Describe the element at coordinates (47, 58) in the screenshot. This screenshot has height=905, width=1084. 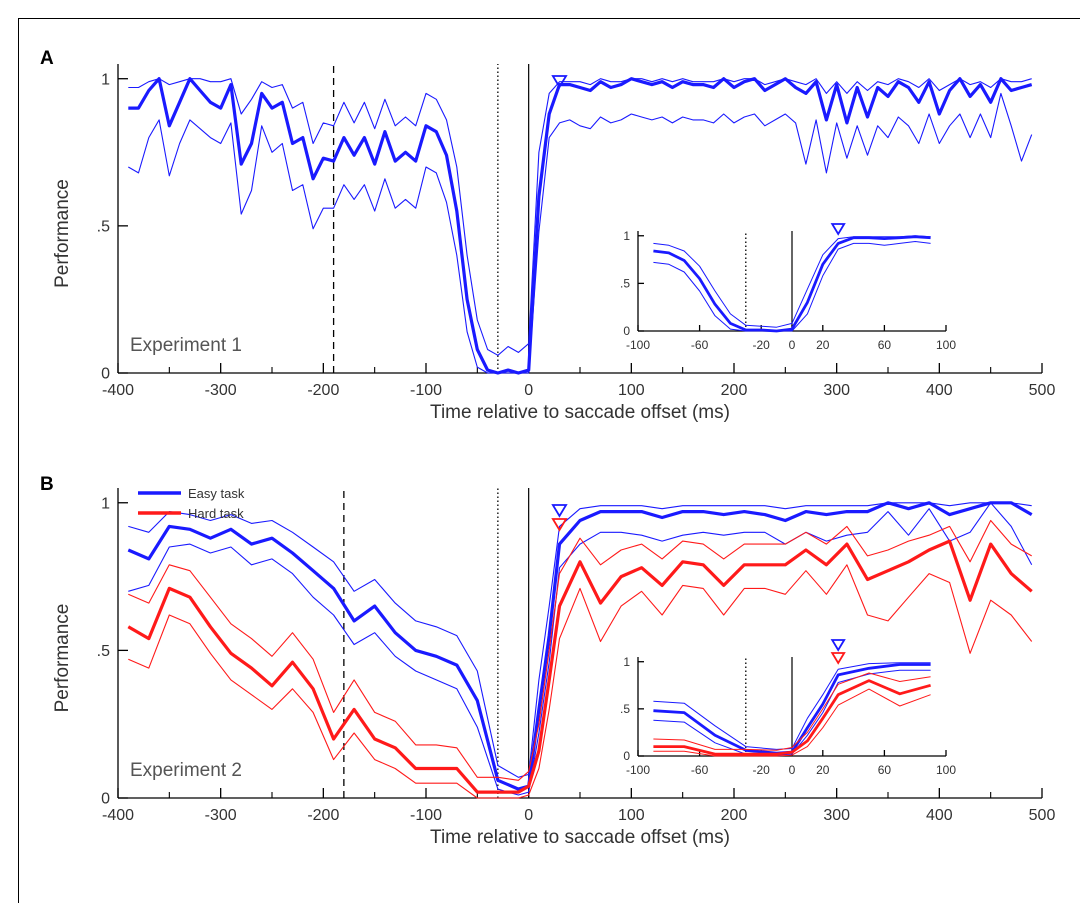
I see `panel-letter-a: A` at that location.